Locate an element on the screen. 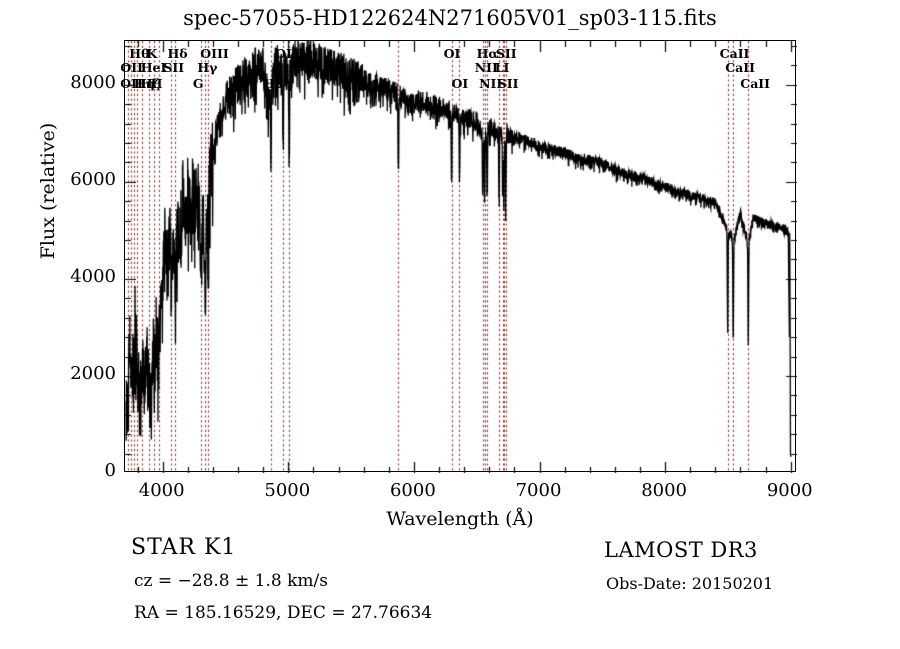 The height and width of the screenshot is (649, 900). x-tick-label: 8000 is located at coordinates (664, 490).